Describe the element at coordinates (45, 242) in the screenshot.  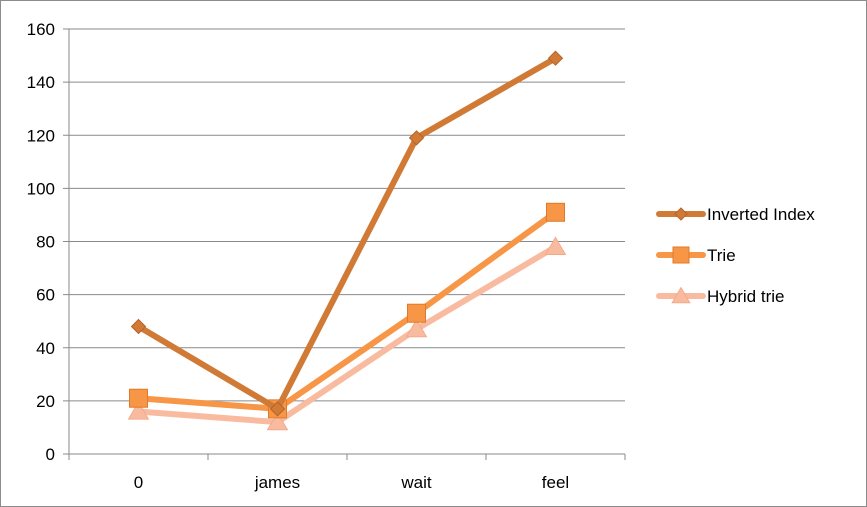
I see `y-tick-label: 80` at that location.